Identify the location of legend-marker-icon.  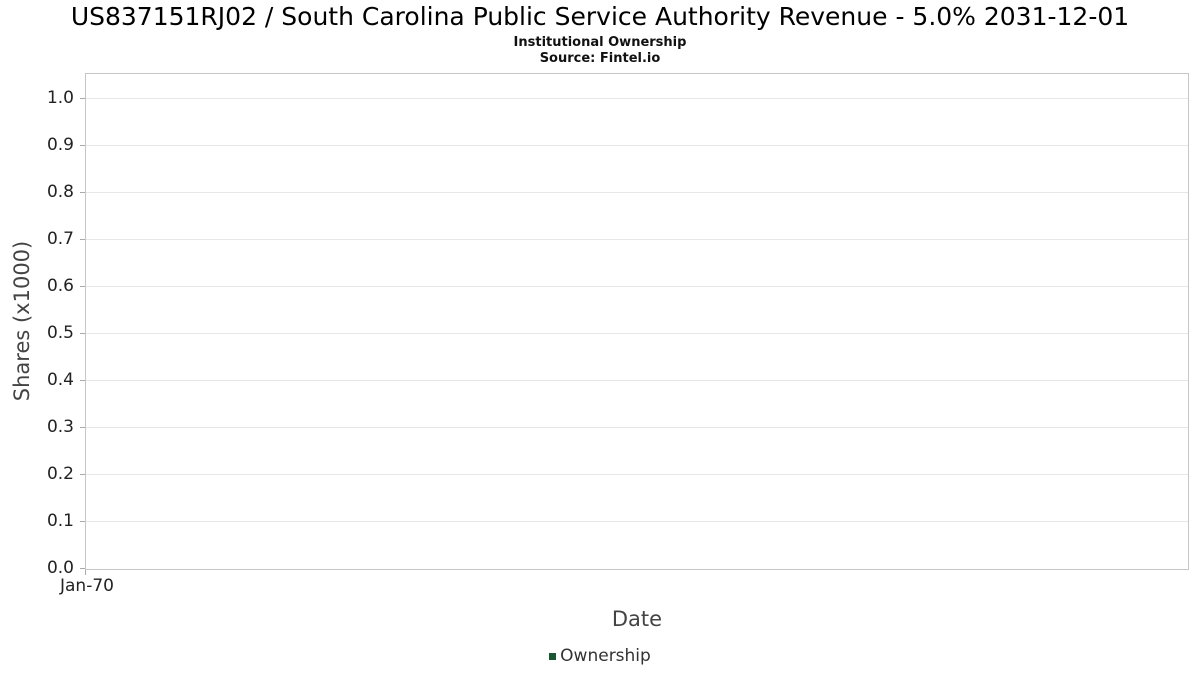
(553, 656).